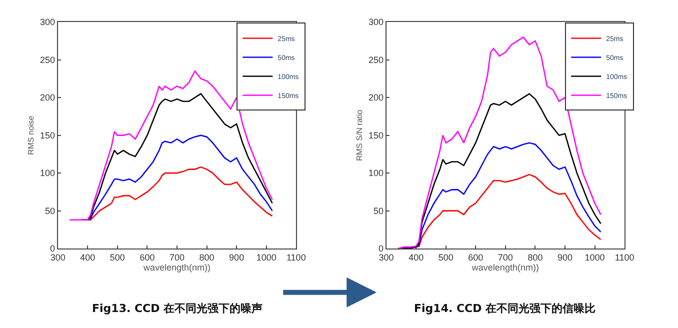 This screenshot has height=328, width=678. What do you see at coordinates (505, 308) in the screenshot?
I see `caption: Fig14. CCD 在不同光强下的信噪比` at bounding box center [505, 308].